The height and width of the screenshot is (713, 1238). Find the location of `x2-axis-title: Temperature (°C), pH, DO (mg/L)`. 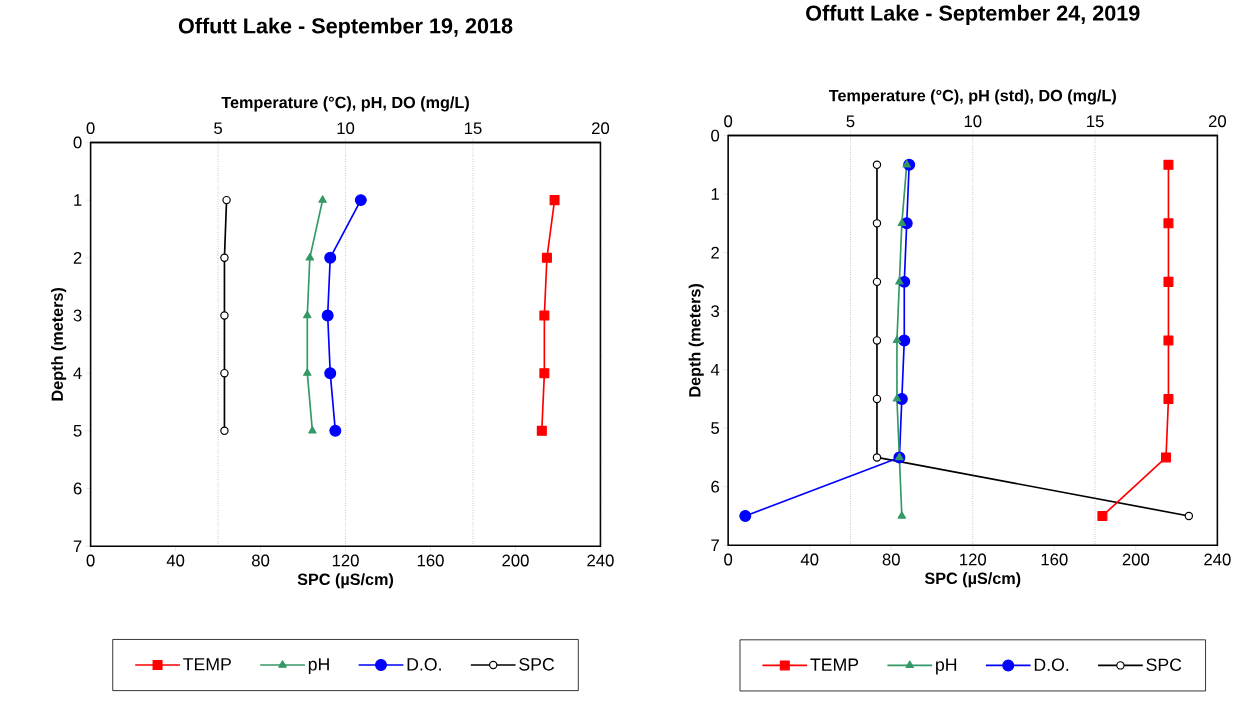

x2-axis-title: Temperature (°C), pH, DO (mg/L) is located at coordinates (345, 104).